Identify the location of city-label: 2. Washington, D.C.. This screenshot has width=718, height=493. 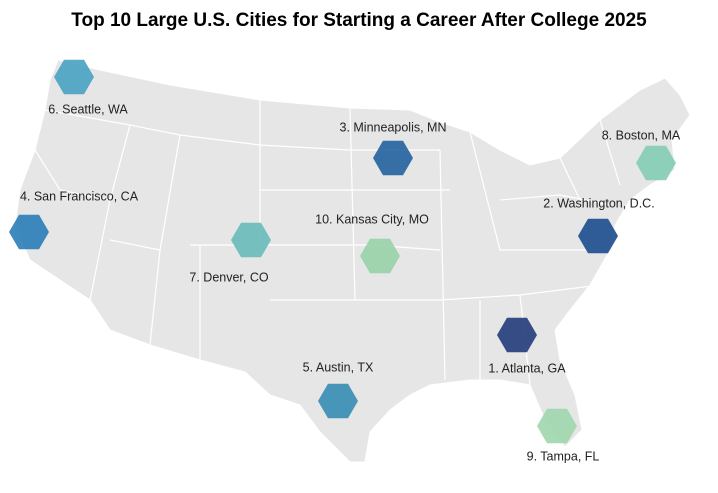
(598, 203).